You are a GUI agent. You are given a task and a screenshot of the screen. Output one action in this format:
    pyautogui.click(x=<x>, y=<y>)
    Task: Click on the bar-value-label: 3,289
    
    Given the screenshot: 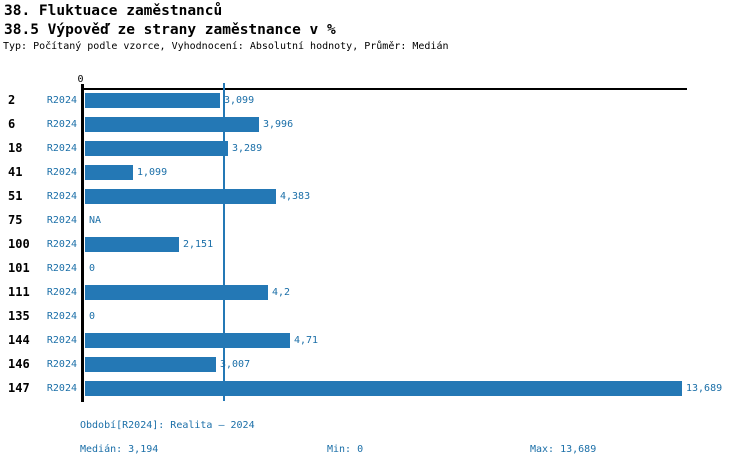 What is the action you would take?
    pyautogui.click(x=247, y=148)
    